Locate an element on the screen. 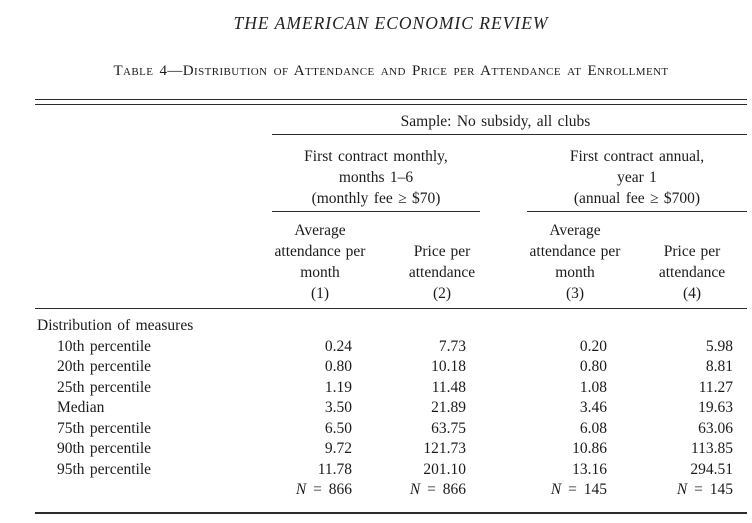  cell-value: 63.75 is located at coordinates (448, 428).